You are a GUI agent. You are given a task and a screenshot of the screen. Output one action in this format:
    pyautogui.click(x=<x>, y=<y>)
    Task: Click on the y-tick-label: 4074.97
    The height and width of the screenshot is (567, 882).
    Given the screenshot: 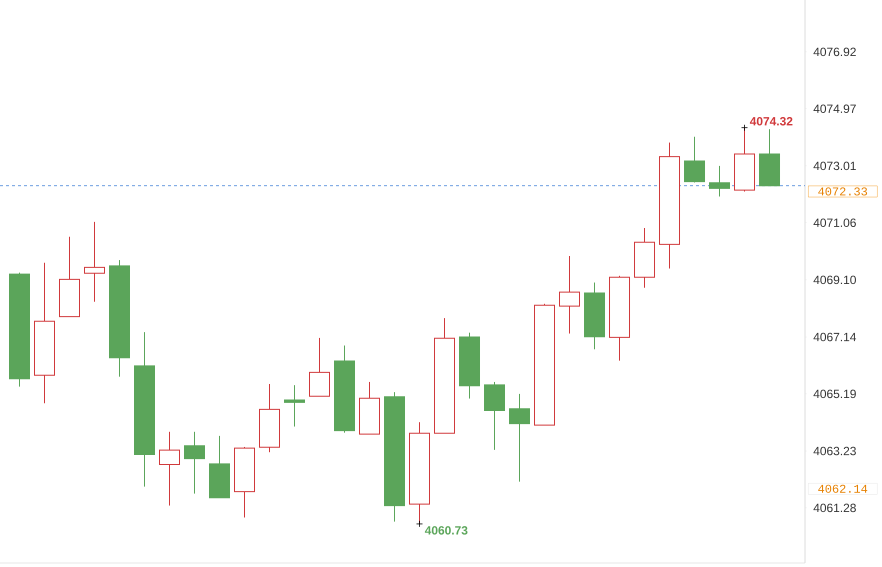 What is the action you would take?
    pyautogui.click(x=834, y=108)
    